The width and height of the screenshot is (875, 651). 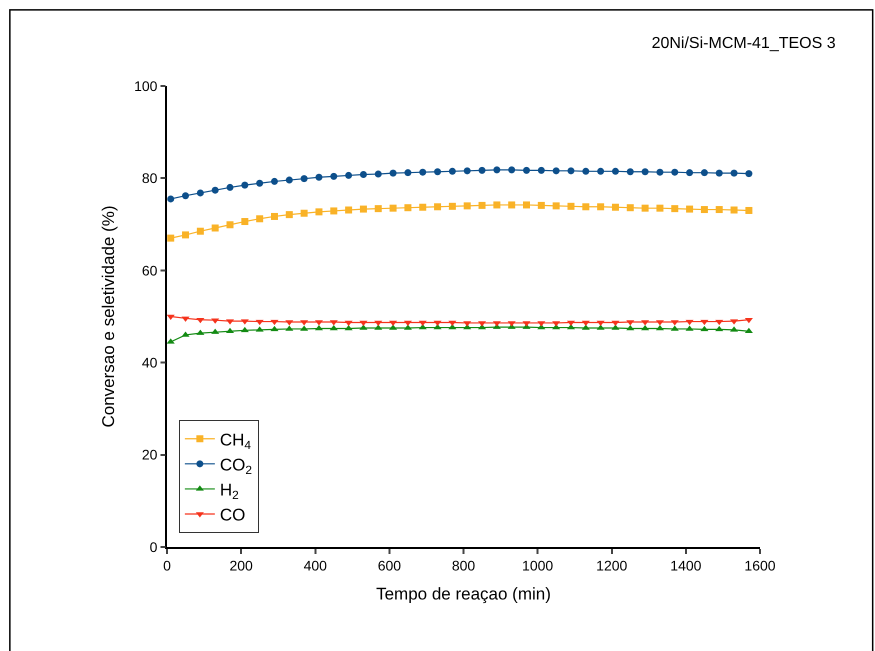 What do you see at coordinates (612, 566) in the screenshot?
I see `x-tick-label: 1200` at bounding box center [612, 566].